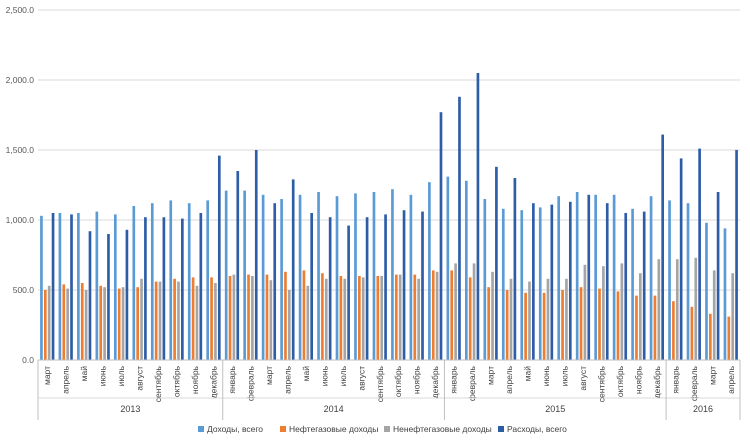  Describe the element at coordinates (333, 429) in the screenshot. I see `legend-label: Нефтегазовые доходы` at that location.